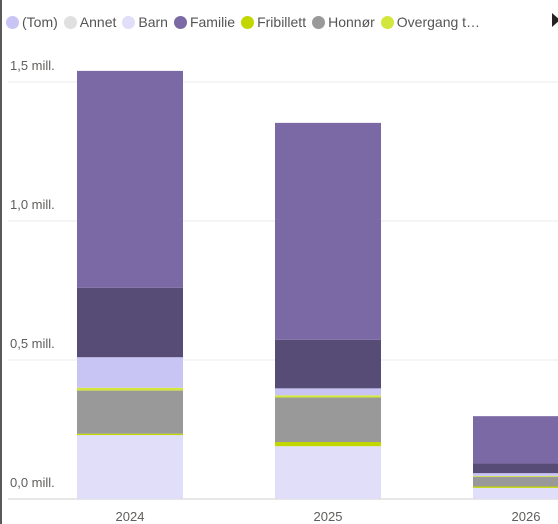 This screenshot has width=558, height=524. I want to click on legend-label: Honnør, so click(351, 22).